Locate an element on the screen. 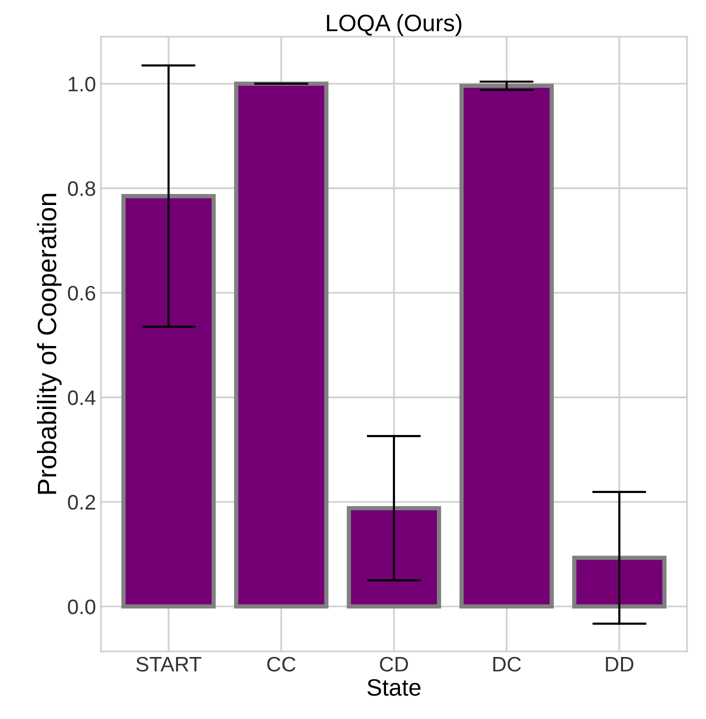  x-tick-label: DC is located at coordinates (507, 664).